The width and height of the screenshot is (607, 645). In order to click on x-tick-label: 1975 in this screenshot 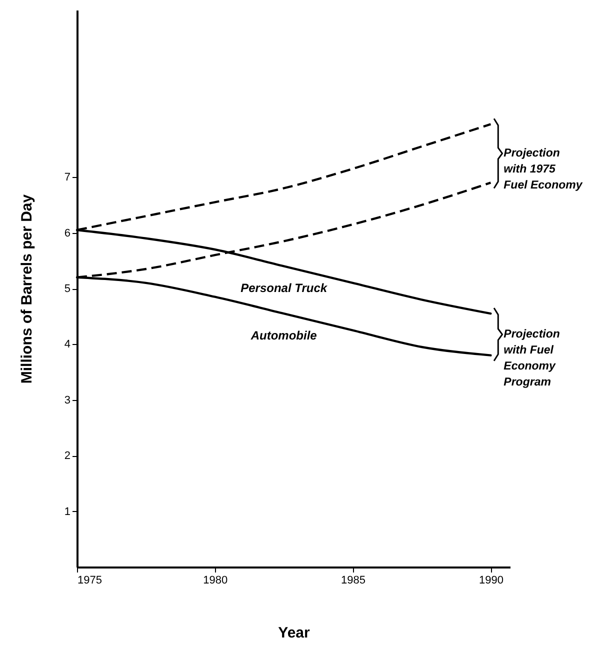, I will do `click(90, 580)`.